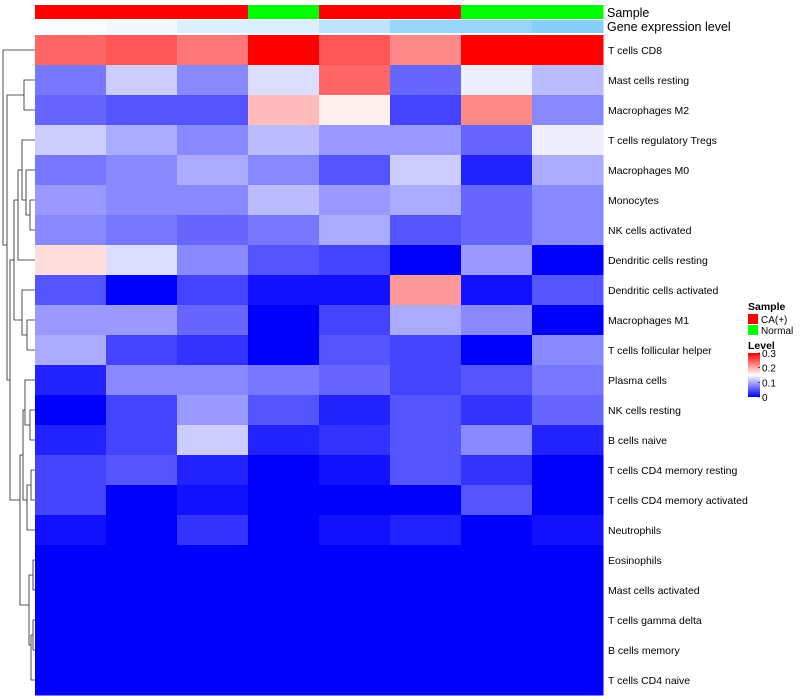  What do you see at coordinates (654, 591) in the screenshot?
I see `row-label: Mast cells activated` at bounding box center [654, 591].